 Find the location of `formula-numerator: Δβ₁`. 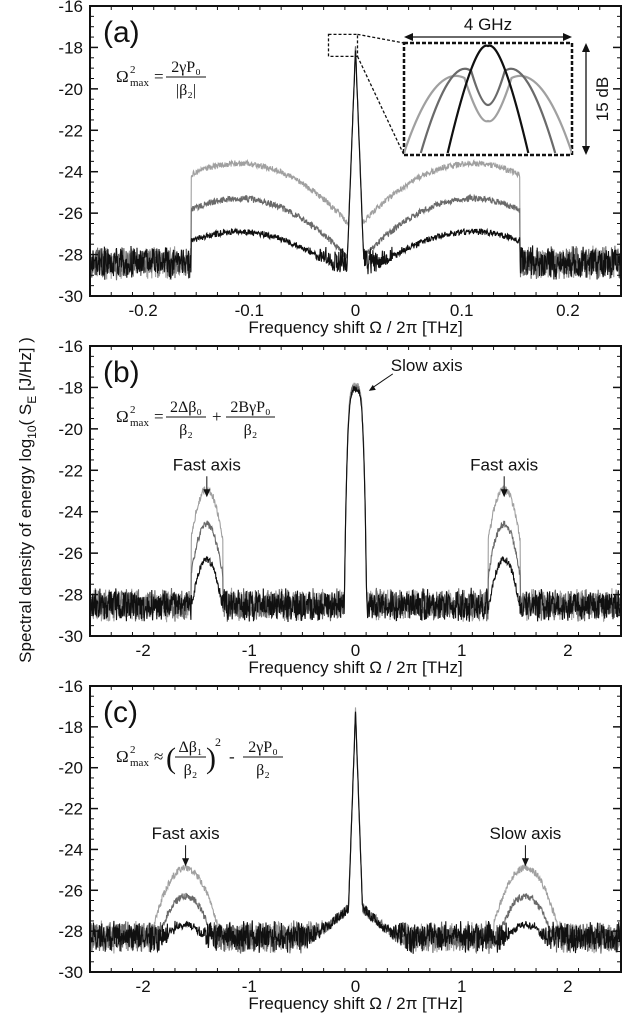

formula-numerator: Δβ₁ is located at coordinates (190, 747).